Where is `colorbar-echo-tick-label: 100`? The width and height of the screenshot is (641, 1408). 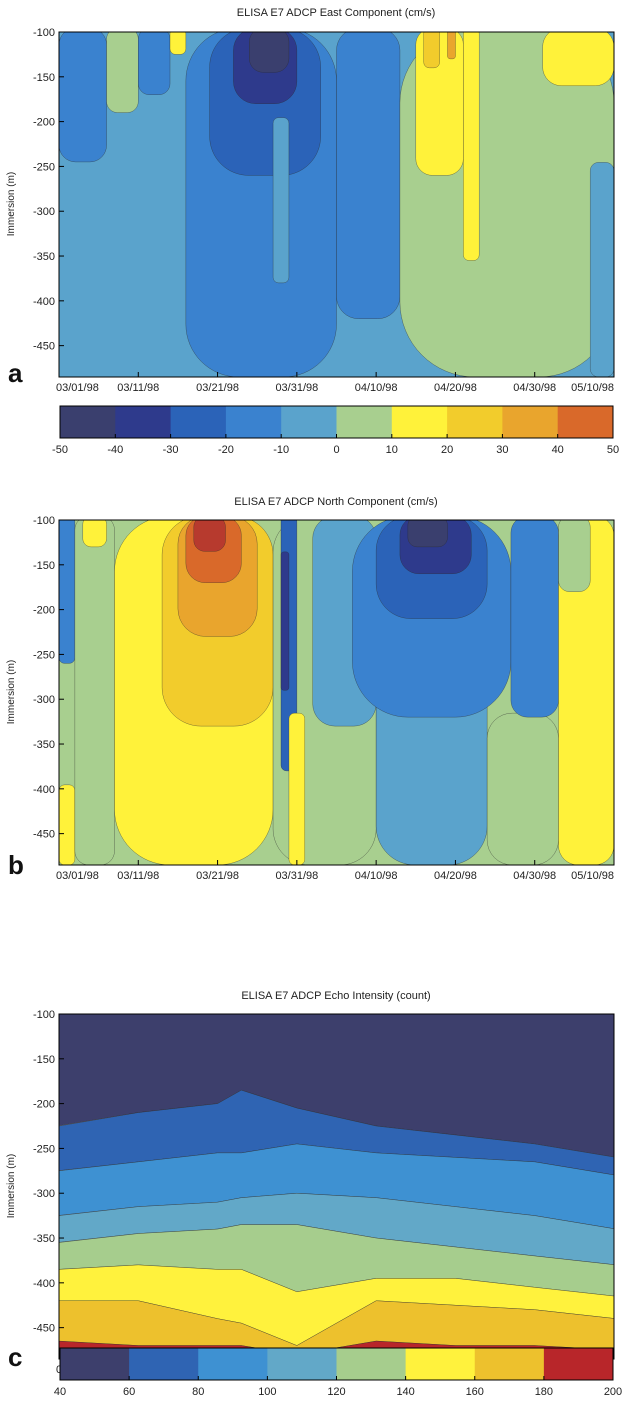
colorbar-echo-tick-label: 100 is located at coordinates (267, 1392).